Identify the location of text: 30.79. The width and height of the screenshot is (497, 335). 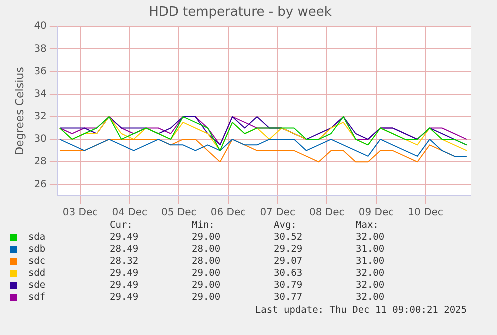
(289, 286).